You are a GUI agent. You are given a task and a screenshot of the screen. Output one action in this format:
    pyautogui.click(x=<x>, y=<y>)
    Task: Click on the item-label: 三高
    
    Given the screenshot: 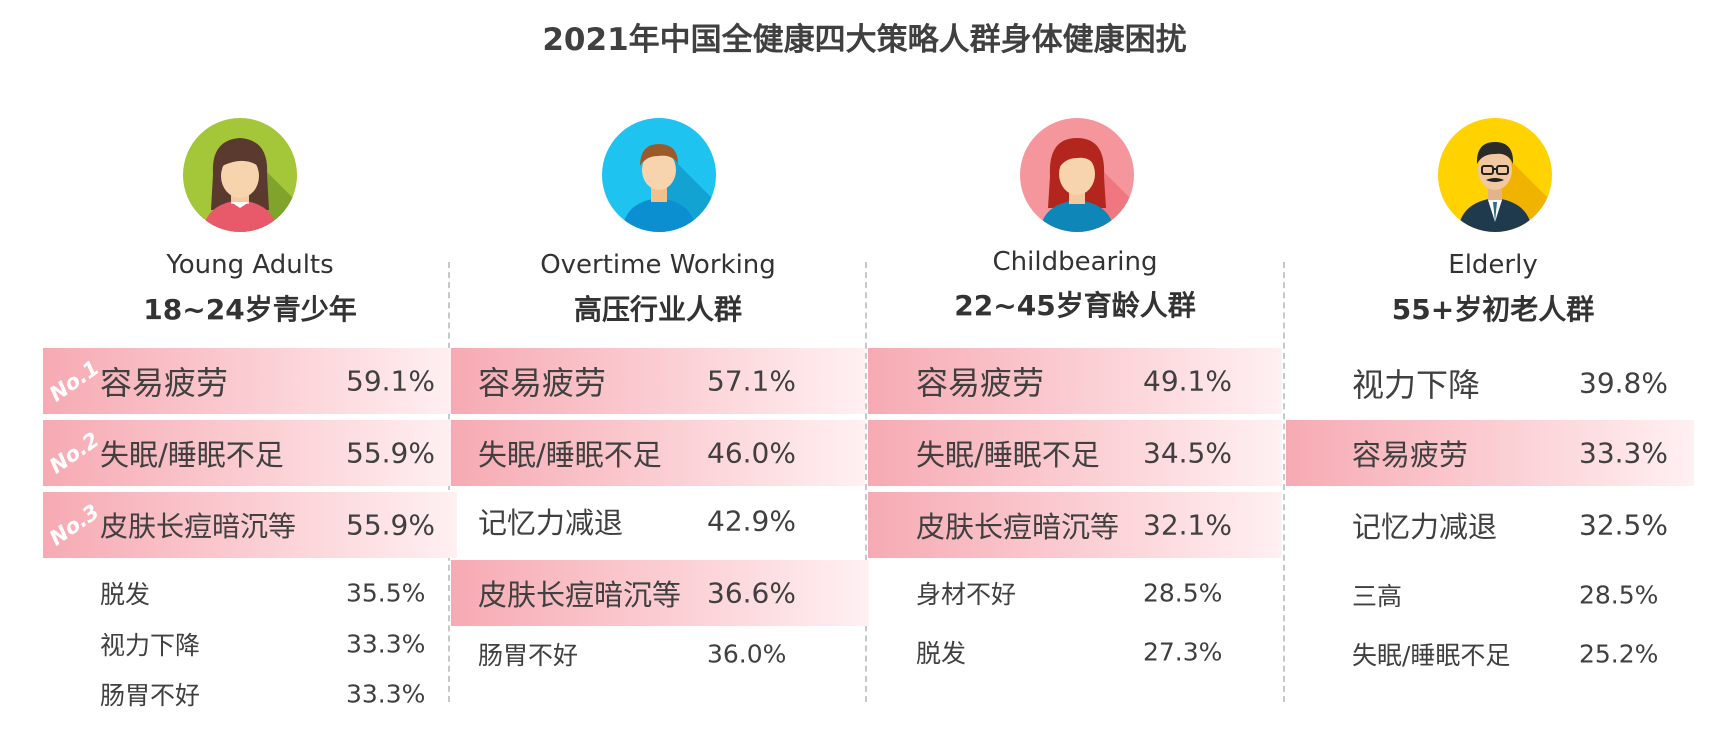 What is the action you would take?
    pyautogui.click(x=1377, y=596)
    